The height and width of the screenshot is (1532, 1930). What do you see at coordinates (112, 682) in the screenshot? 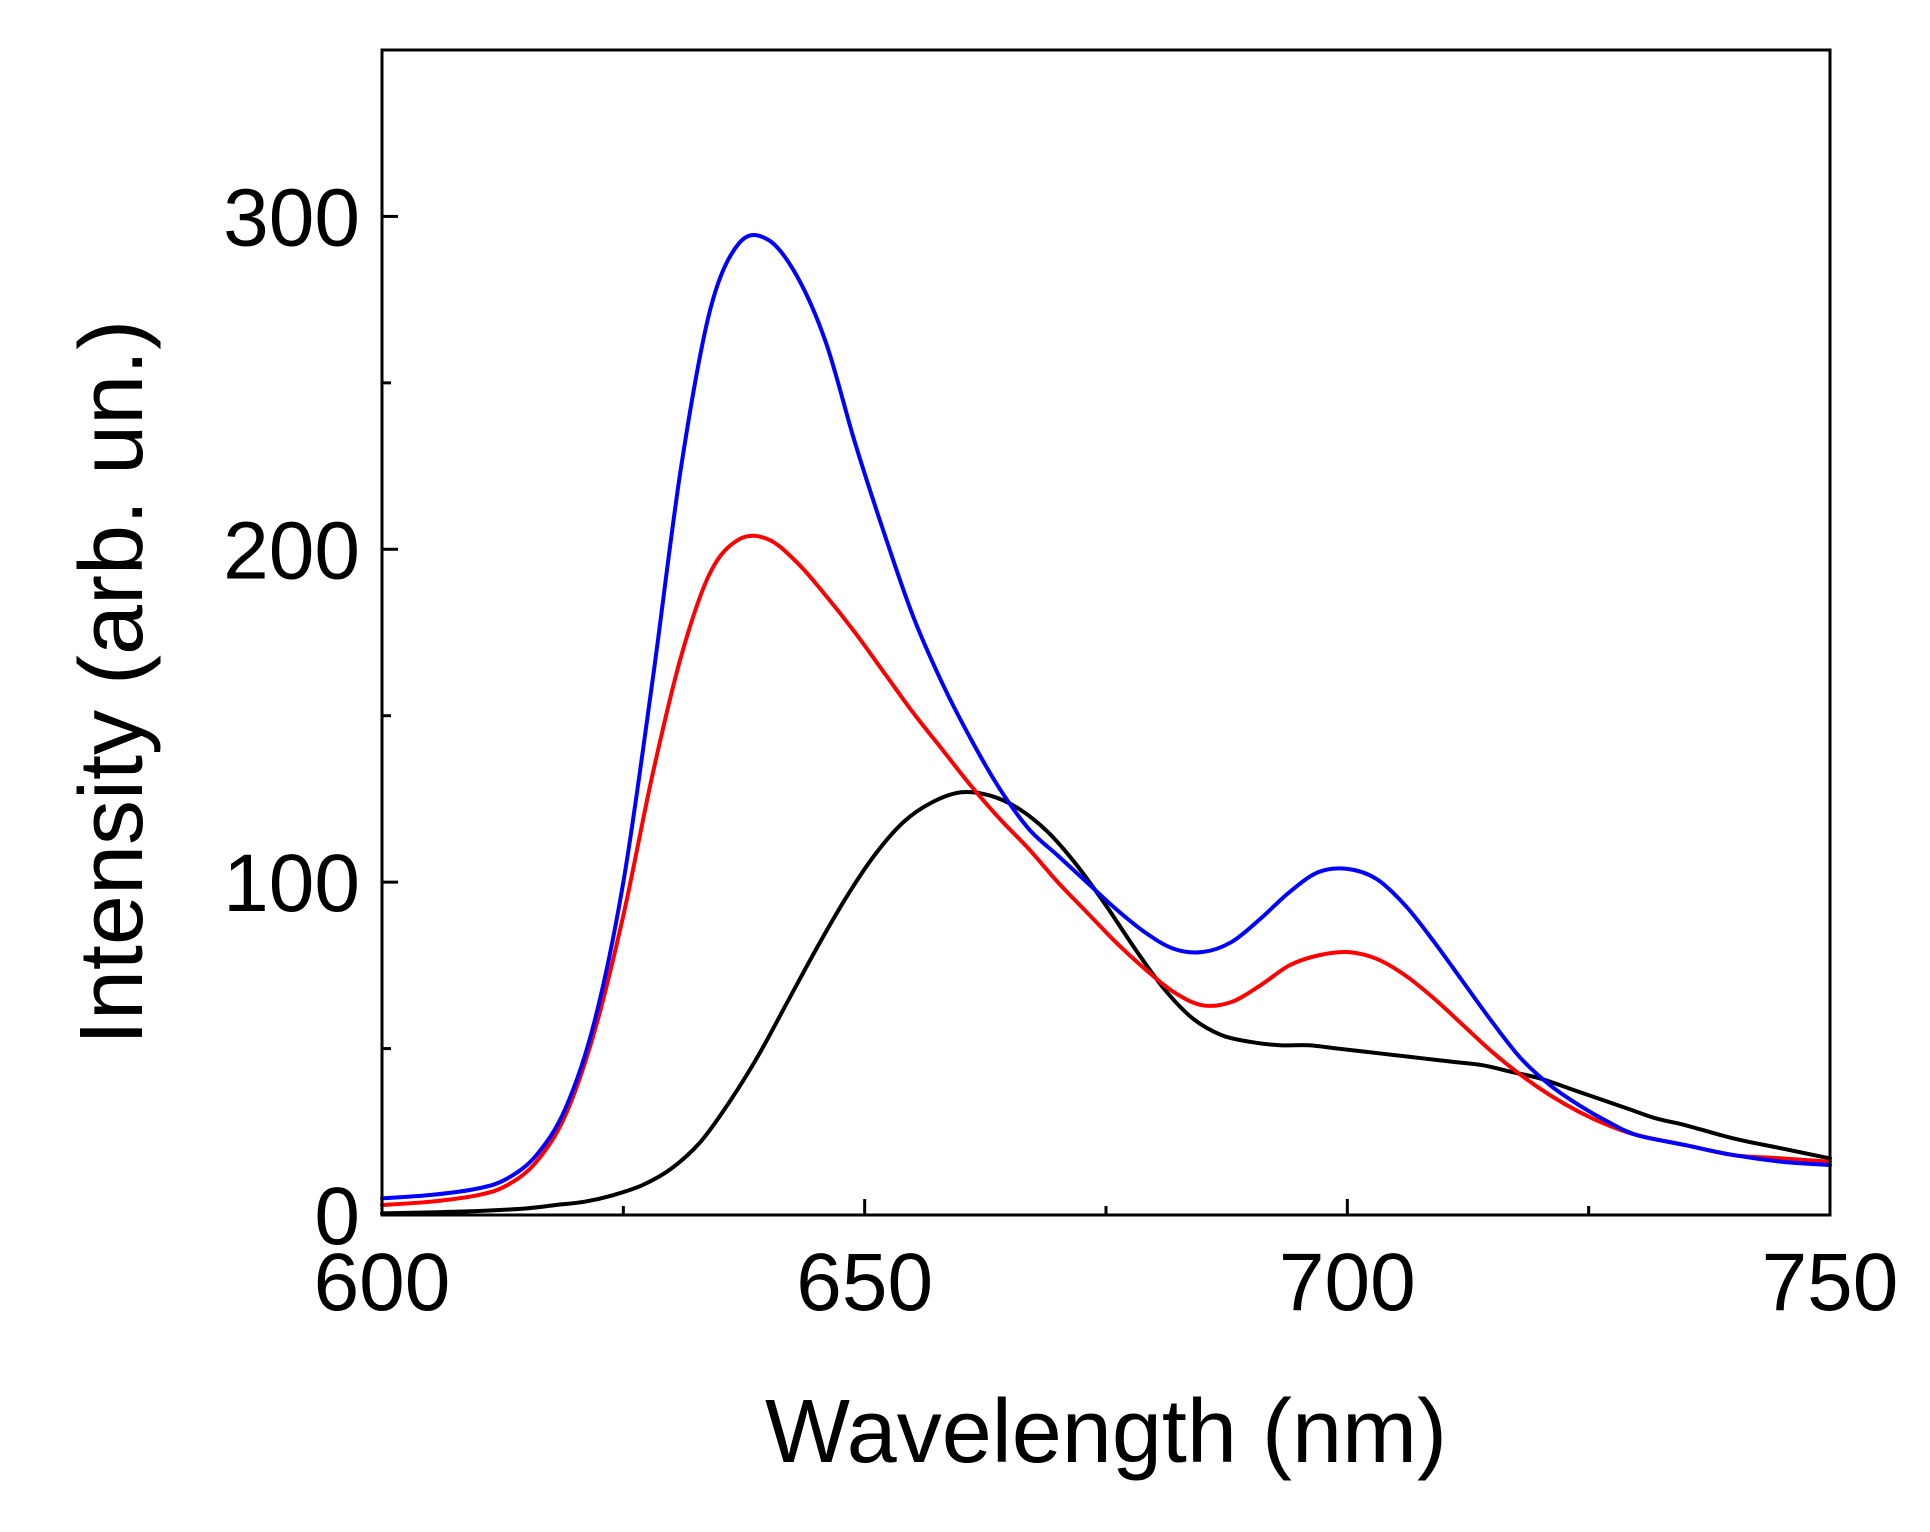
I see `y-axis-title: Intensity (arb. un.)` at bounding box center [112, 682].